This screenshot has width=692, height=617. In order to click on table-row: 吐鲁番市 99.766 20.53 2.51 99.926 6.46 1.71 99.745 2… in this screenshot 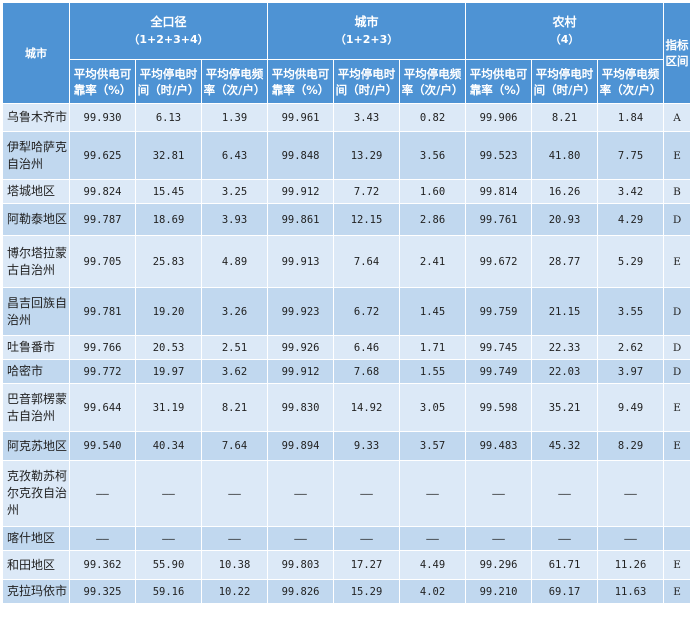, I will do `click(347, 347)`.